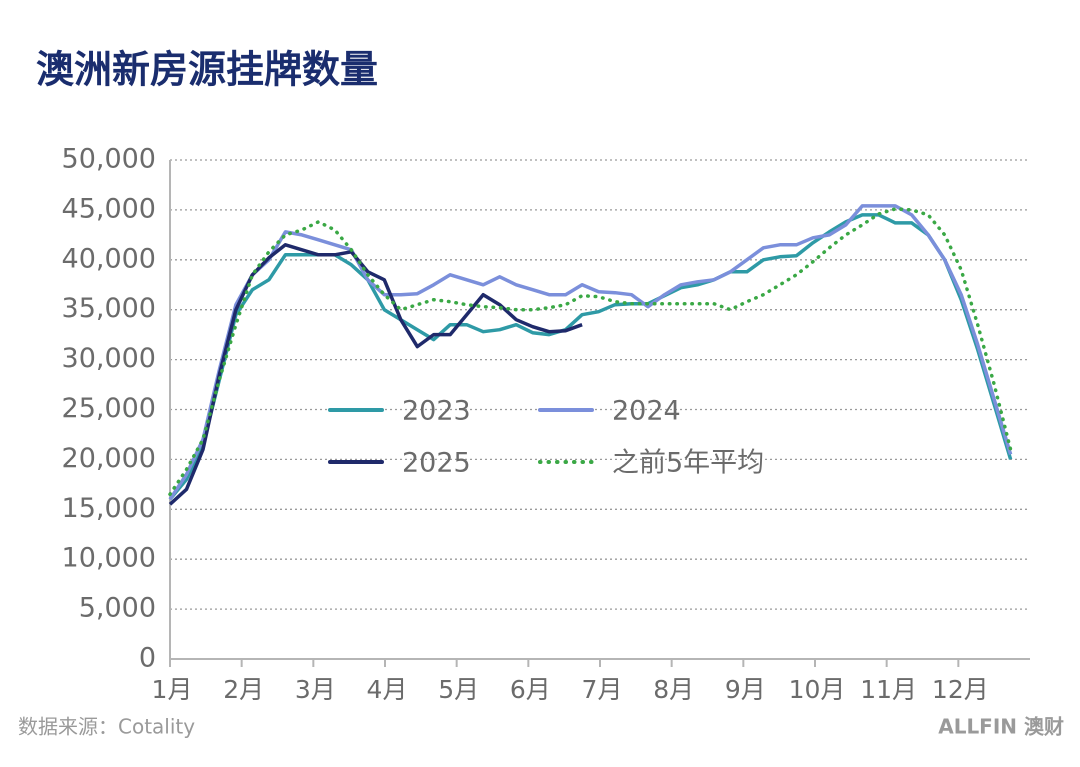  I want to click on x-tick-label: 6月, so click(530, 689).